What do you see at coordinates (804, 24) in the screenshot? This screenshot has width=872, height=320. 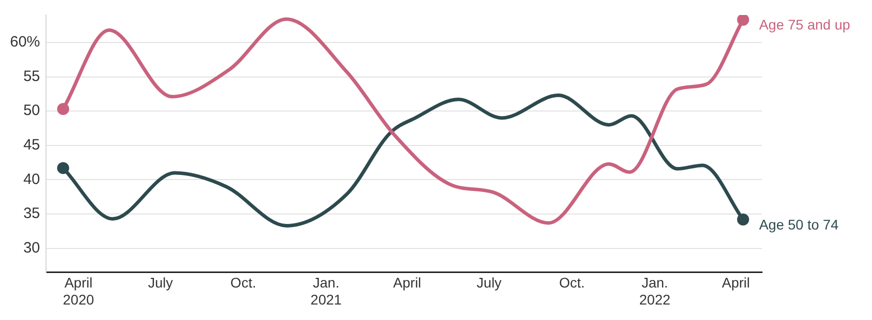 I see `series-label: Age 75 and up` at bounding box center [804, 24].